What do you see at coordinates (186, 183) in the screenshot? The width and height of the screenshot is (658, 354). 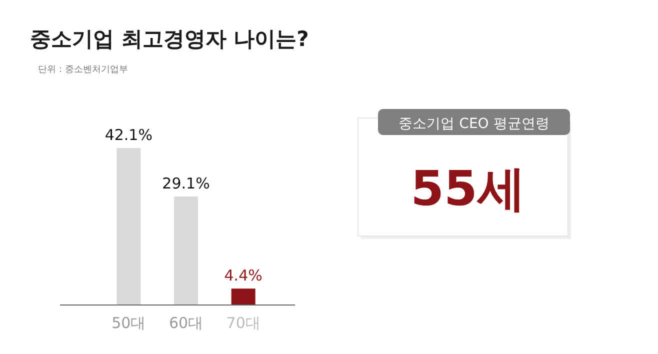 I see `value-label: 29.1%` at bounding box center [186, 183].